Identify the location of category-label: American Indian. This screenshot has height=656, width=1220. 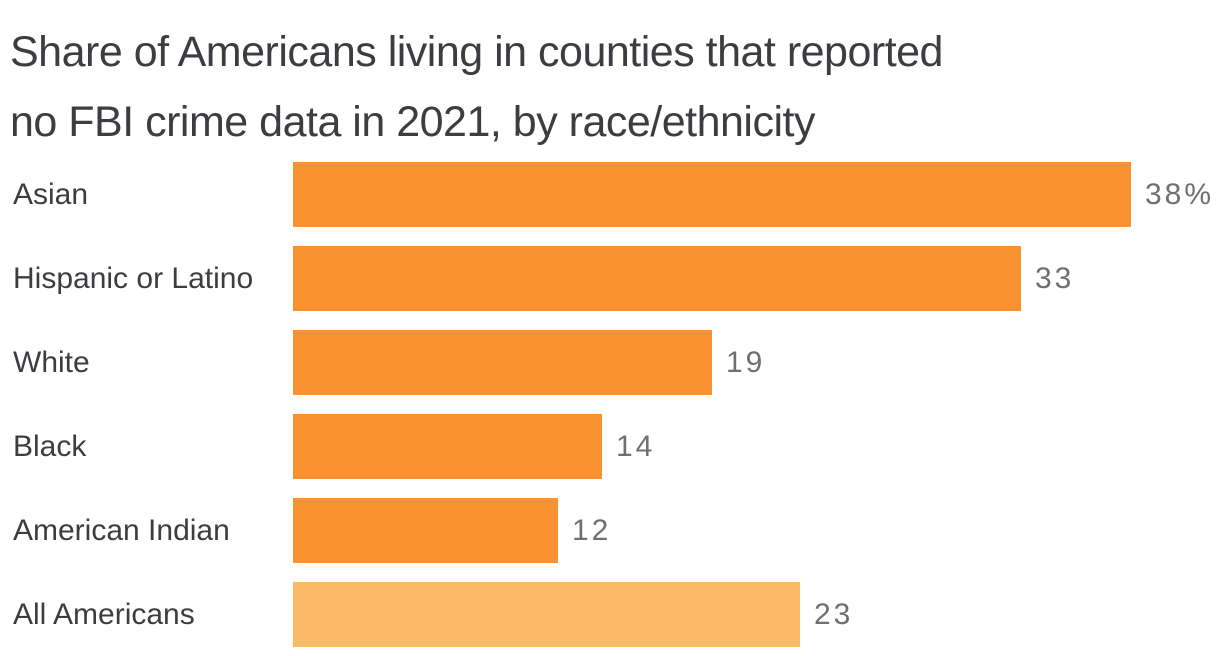
(121, 530).